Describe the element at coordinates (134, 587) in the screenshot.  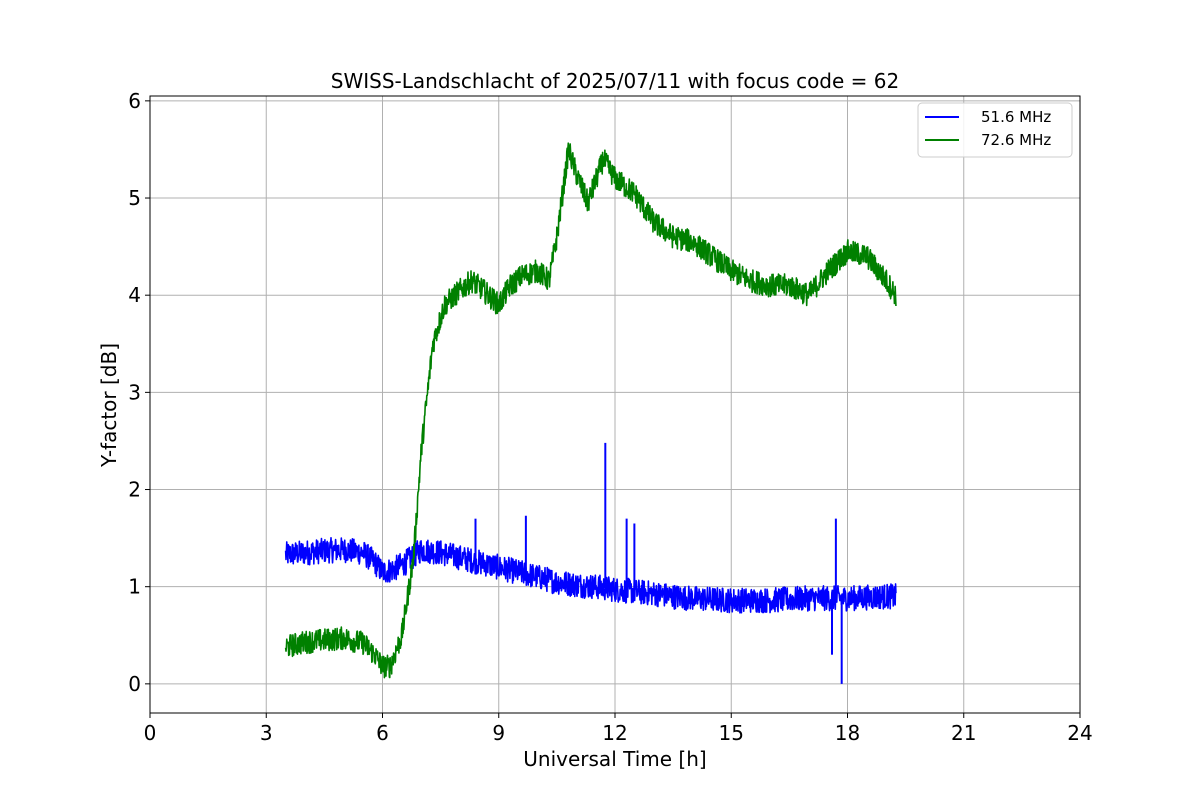
I see `y-tick-label: 1` at that location.